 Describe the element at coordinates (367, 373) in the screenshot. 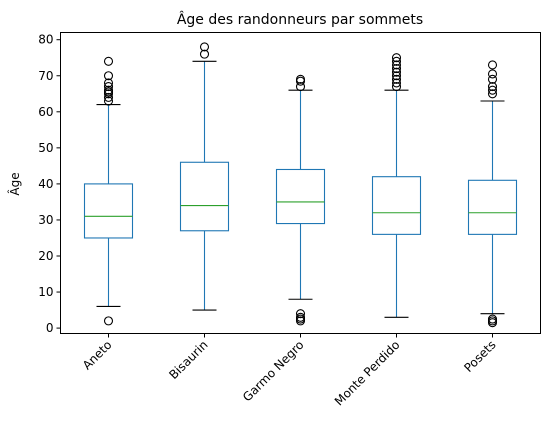

I see `x-tick-label: Monte Perdido` at that location.